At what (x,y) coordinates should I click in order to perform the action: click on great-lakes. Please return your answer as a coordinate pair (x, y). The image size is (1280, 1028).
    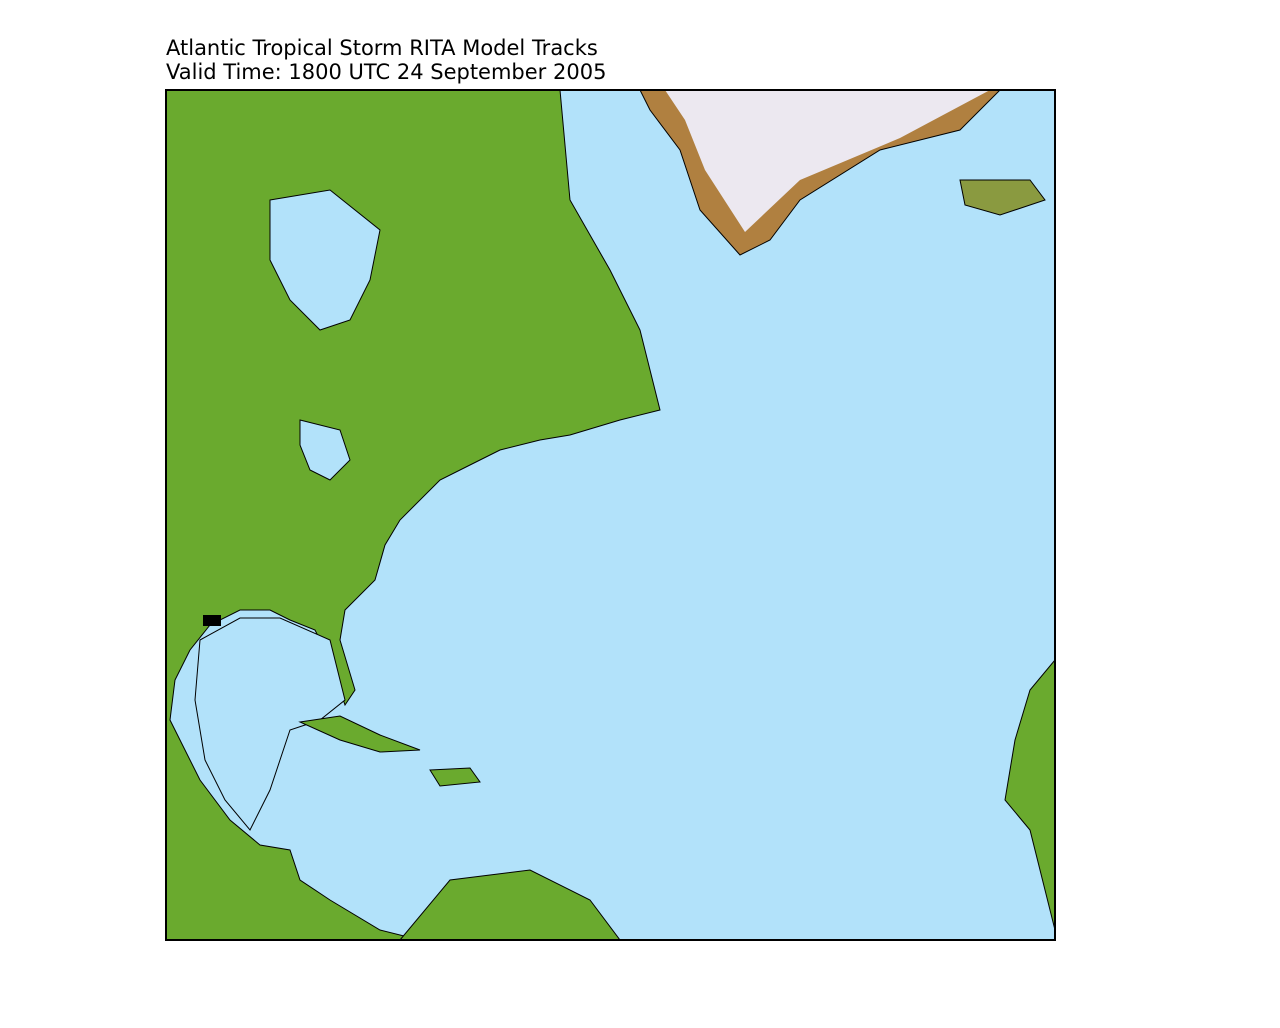
    Looking at the image, I should click on (325, 450).